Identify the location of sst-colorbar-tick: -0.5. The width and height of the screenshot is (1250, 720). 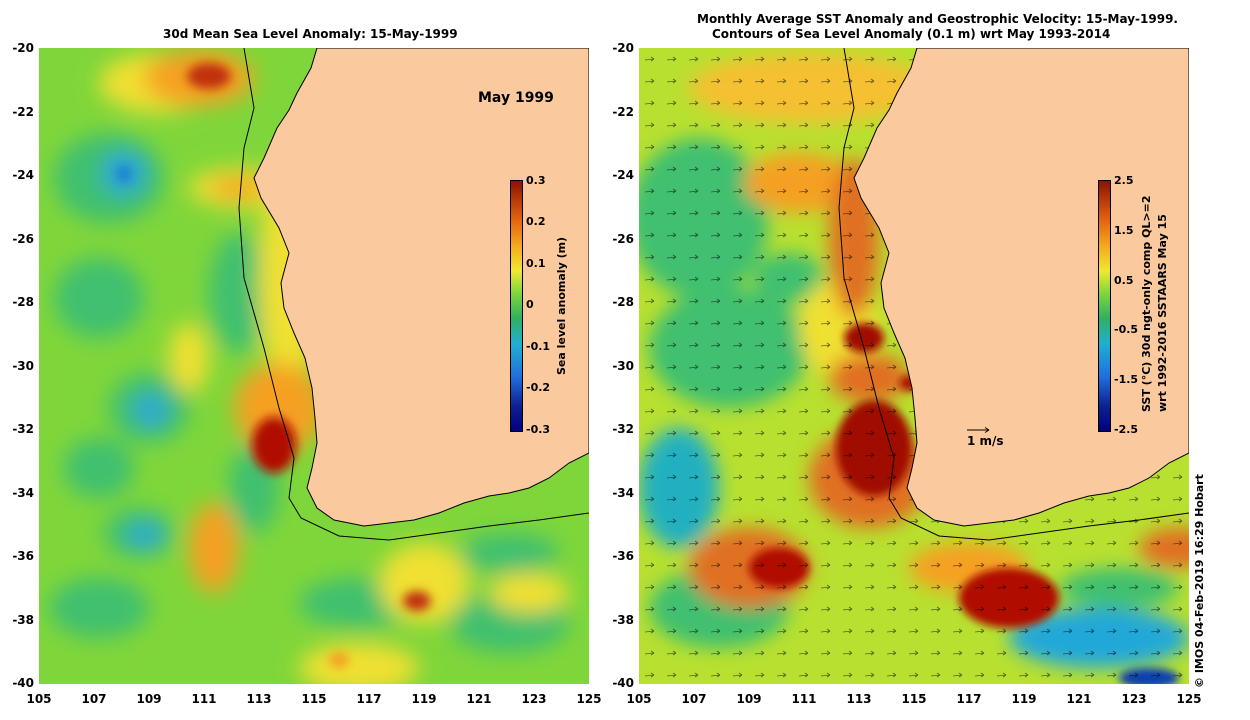
(1126, 329).